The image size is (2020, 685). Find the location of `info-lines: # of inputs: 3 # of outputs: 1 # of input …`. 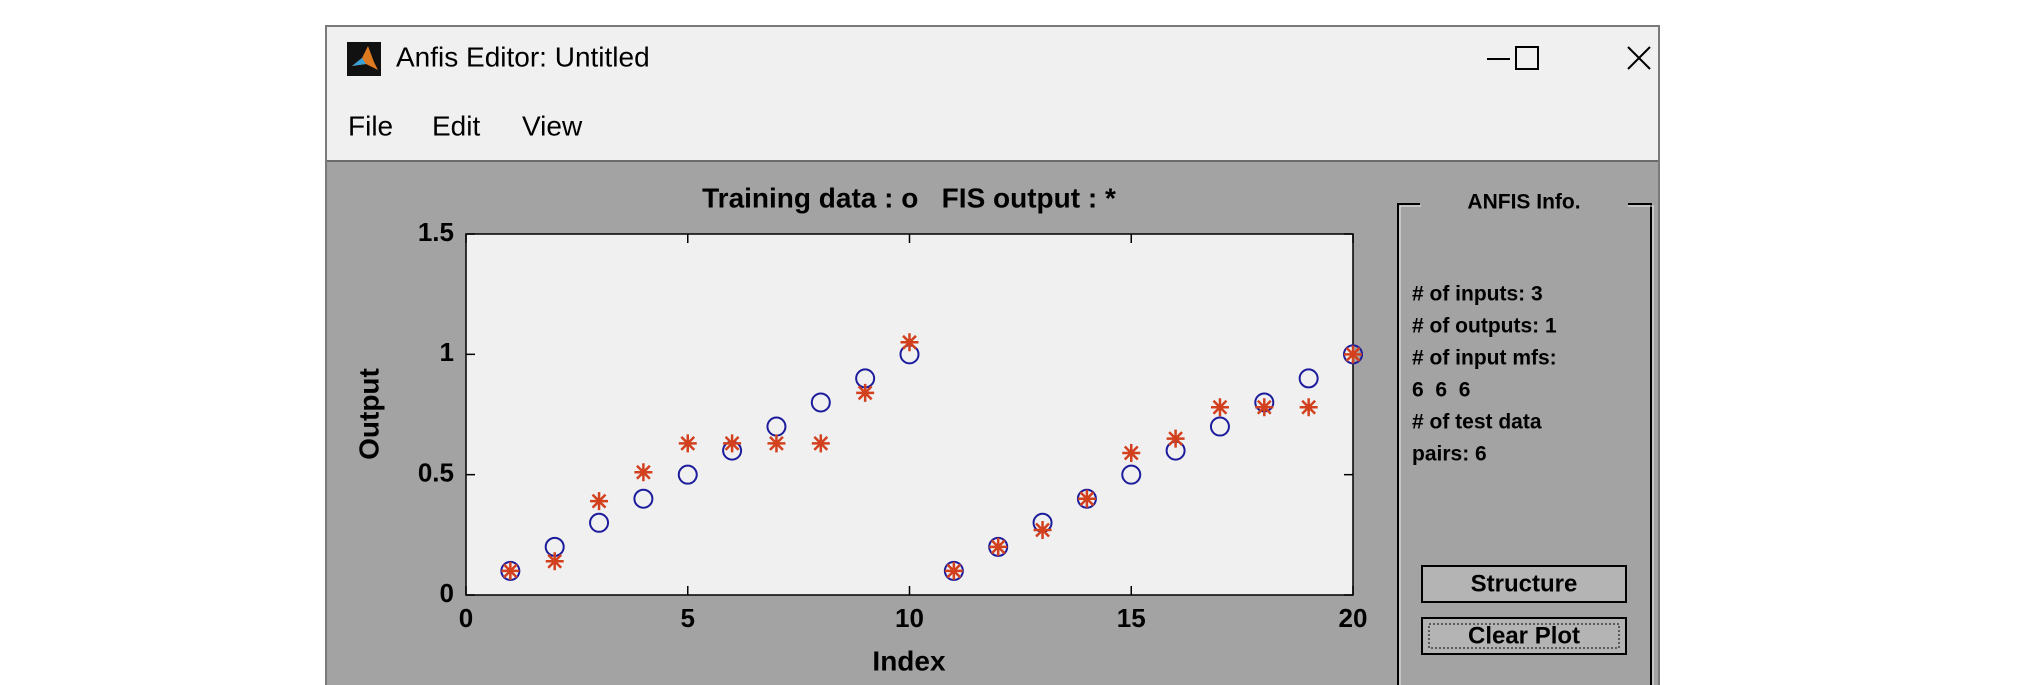

info-lines: # of inputs: 3 # of outputs: 1 # of input … is located at coordinates (1484, 374).